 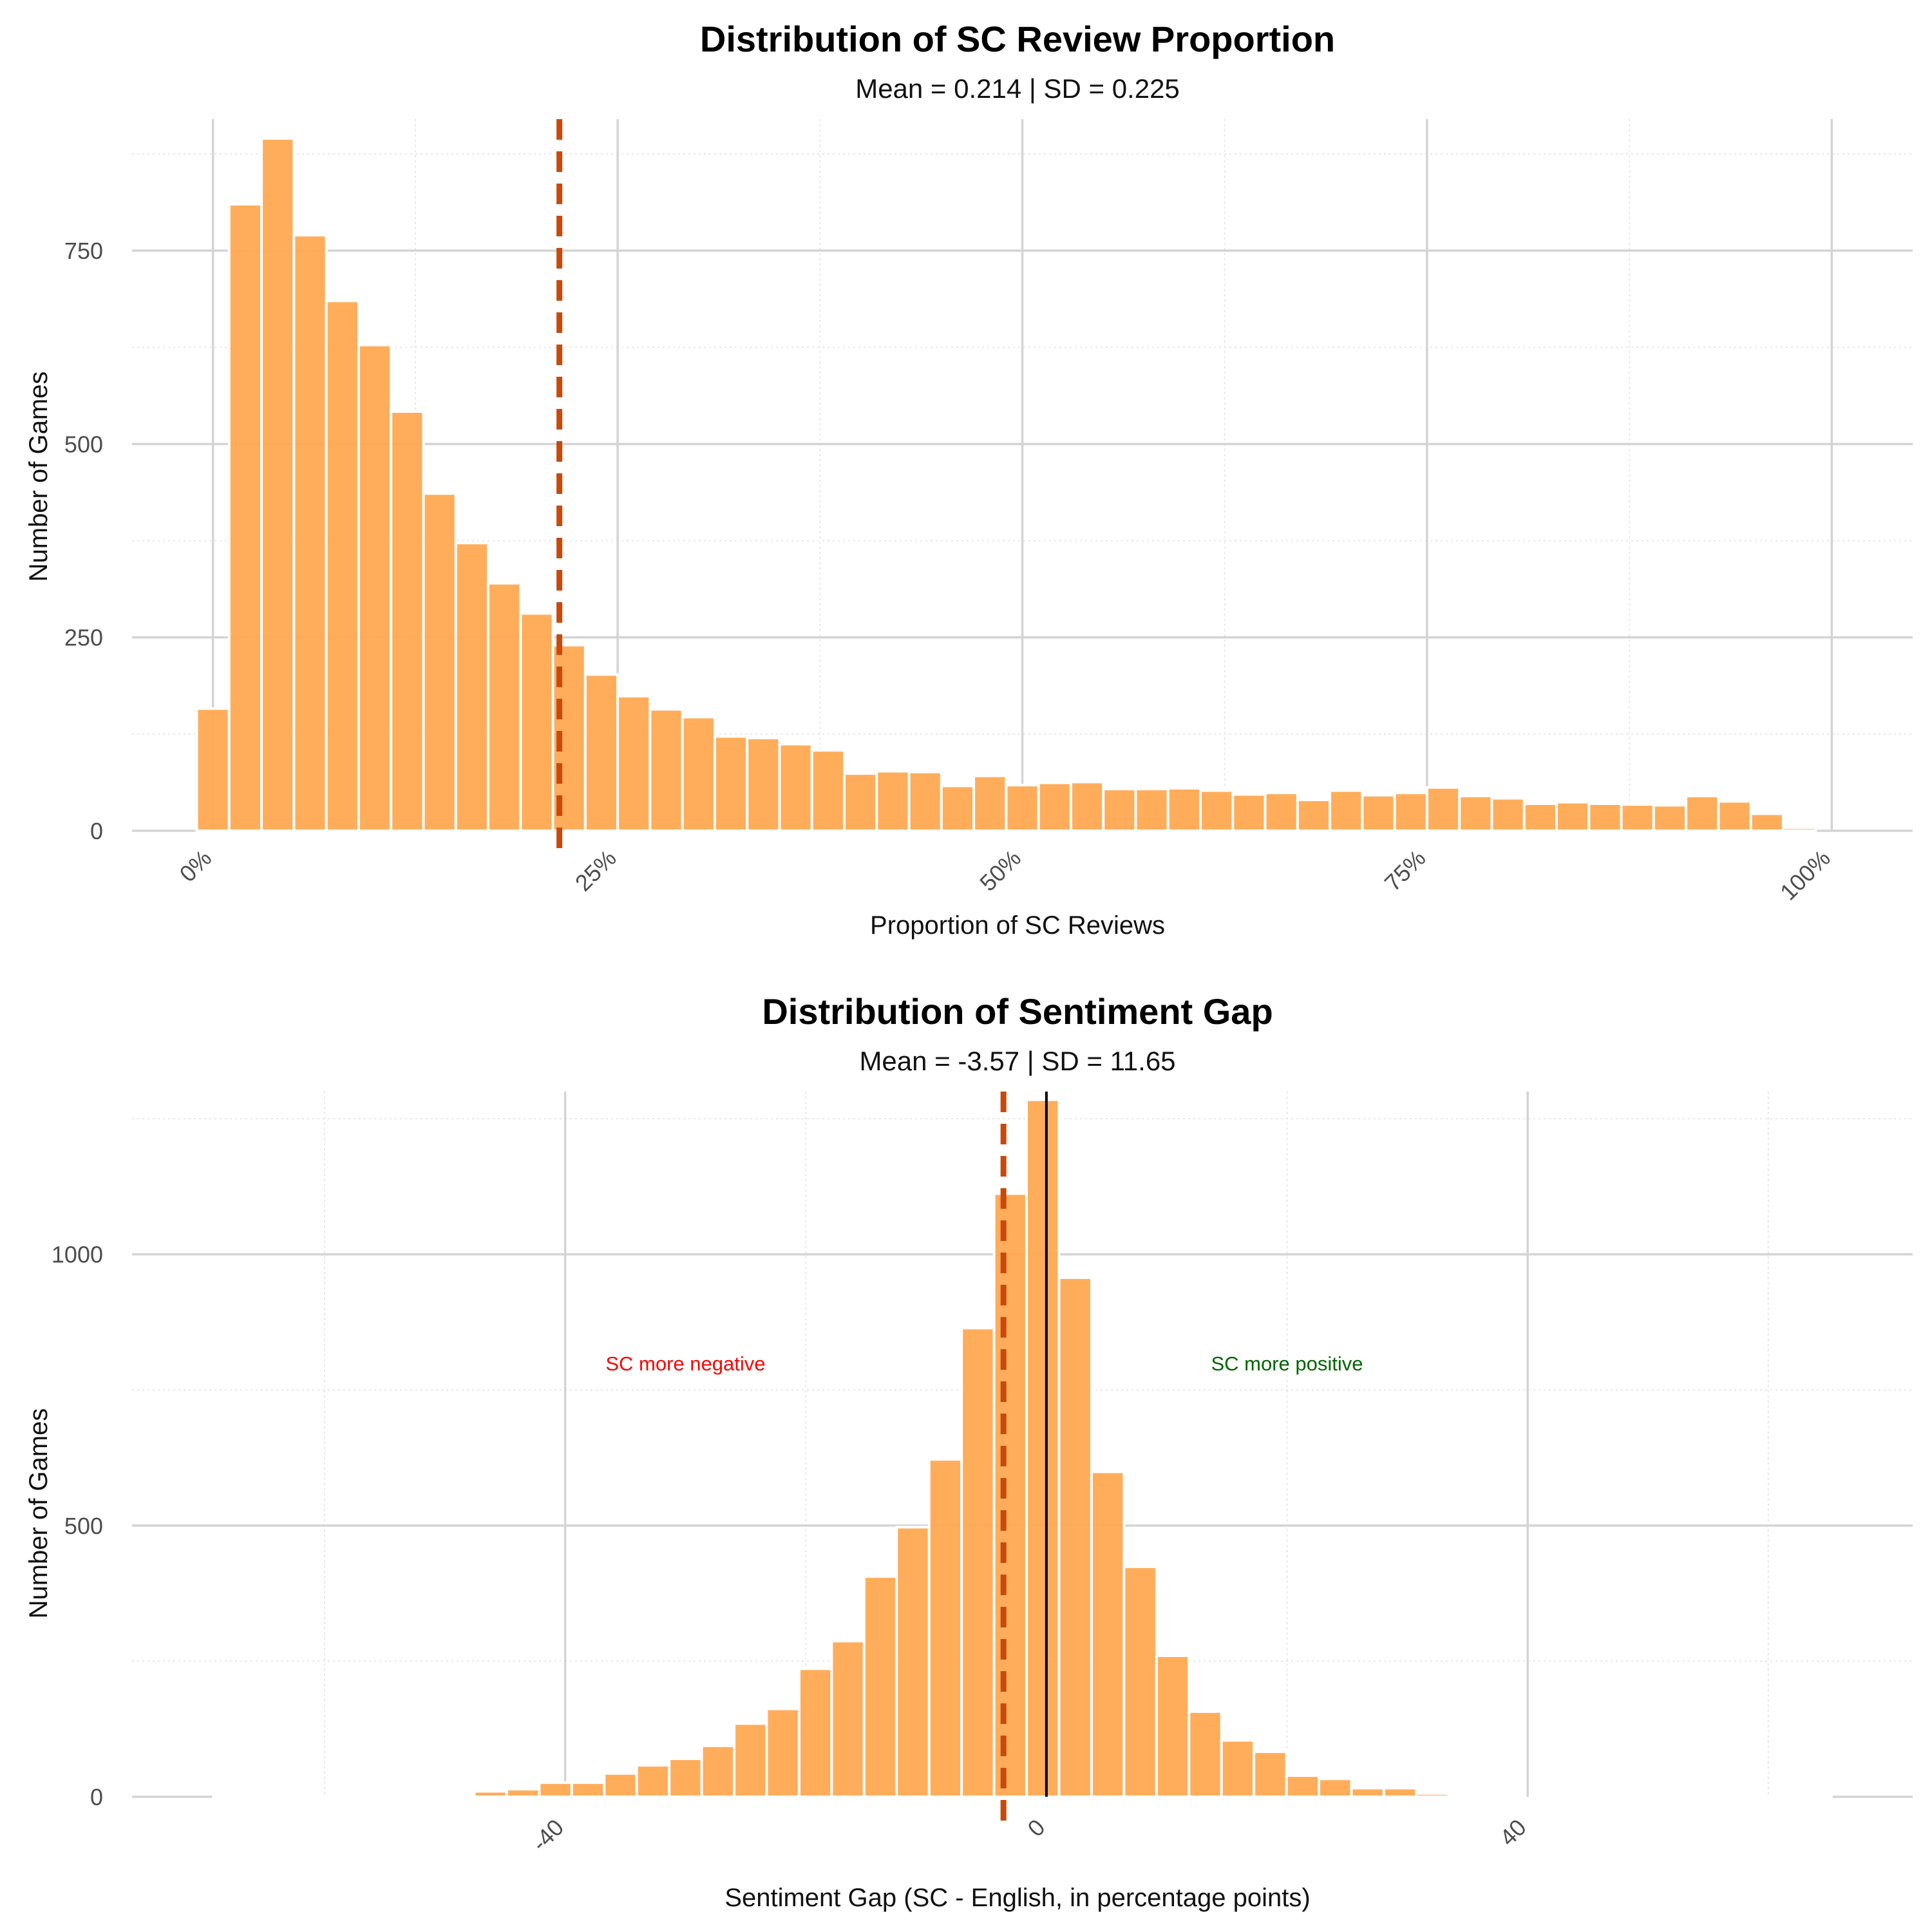 I want to click on annotation-label: SC more negative, so click(x=685, y=1364).